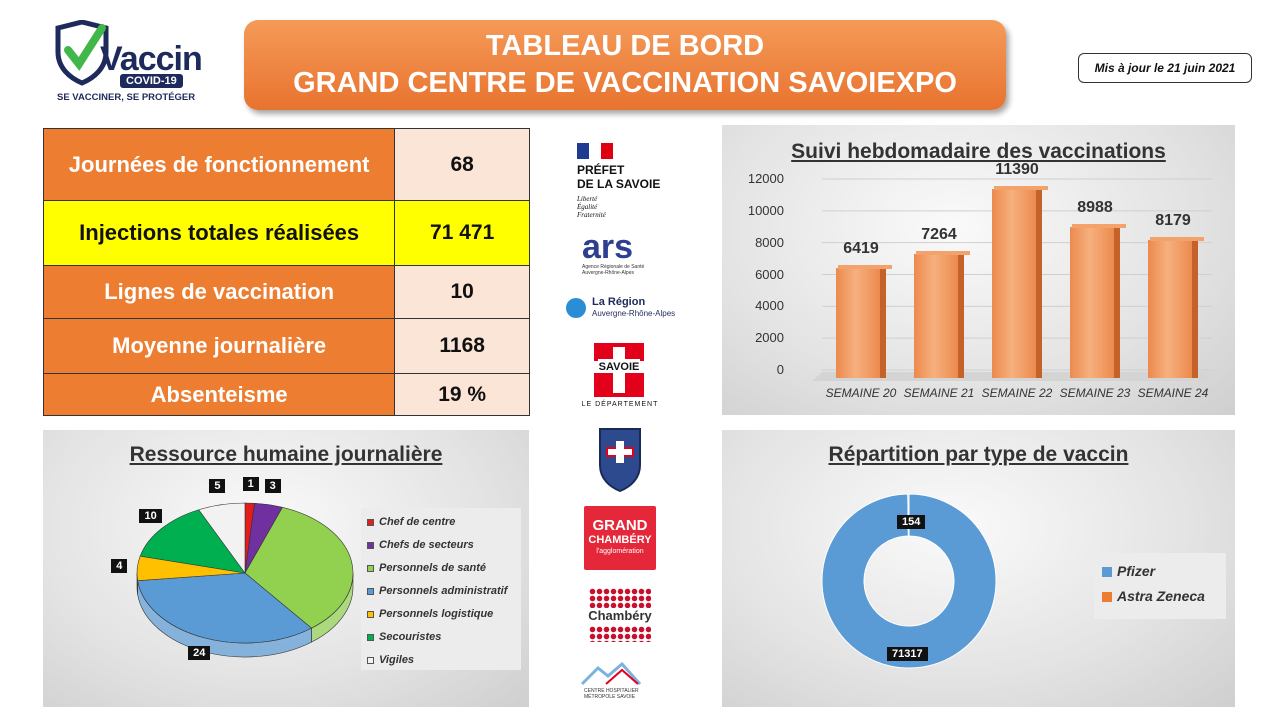  I want to click on legend-item: Vigiles, so click(390, 660).